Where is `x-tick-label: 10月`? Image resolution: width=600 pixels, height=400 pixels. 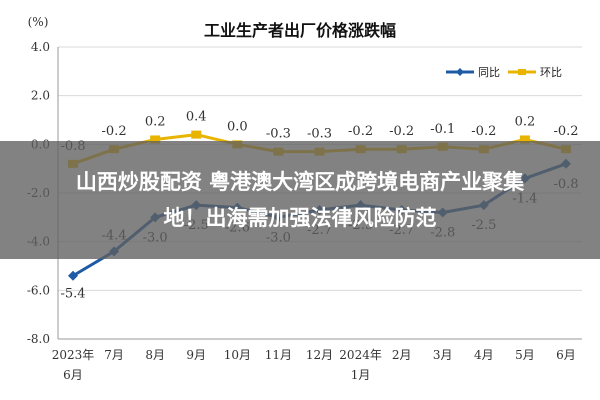 x-tick-label: 10月 is located at coordinates (237, 355).